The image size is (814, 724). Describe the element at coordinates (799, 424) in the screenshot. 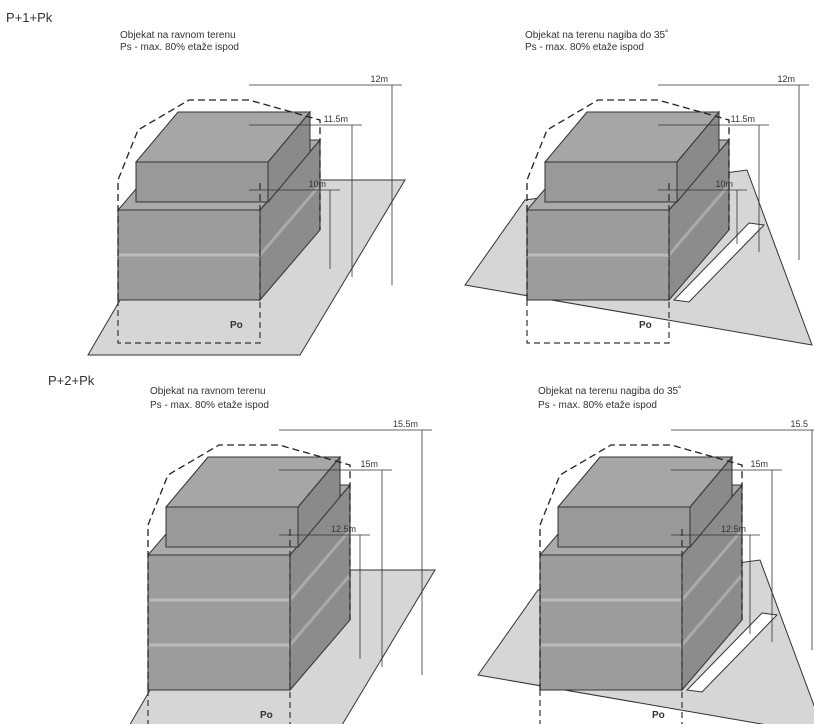

I see `dimension-label: 15.5` at that location.